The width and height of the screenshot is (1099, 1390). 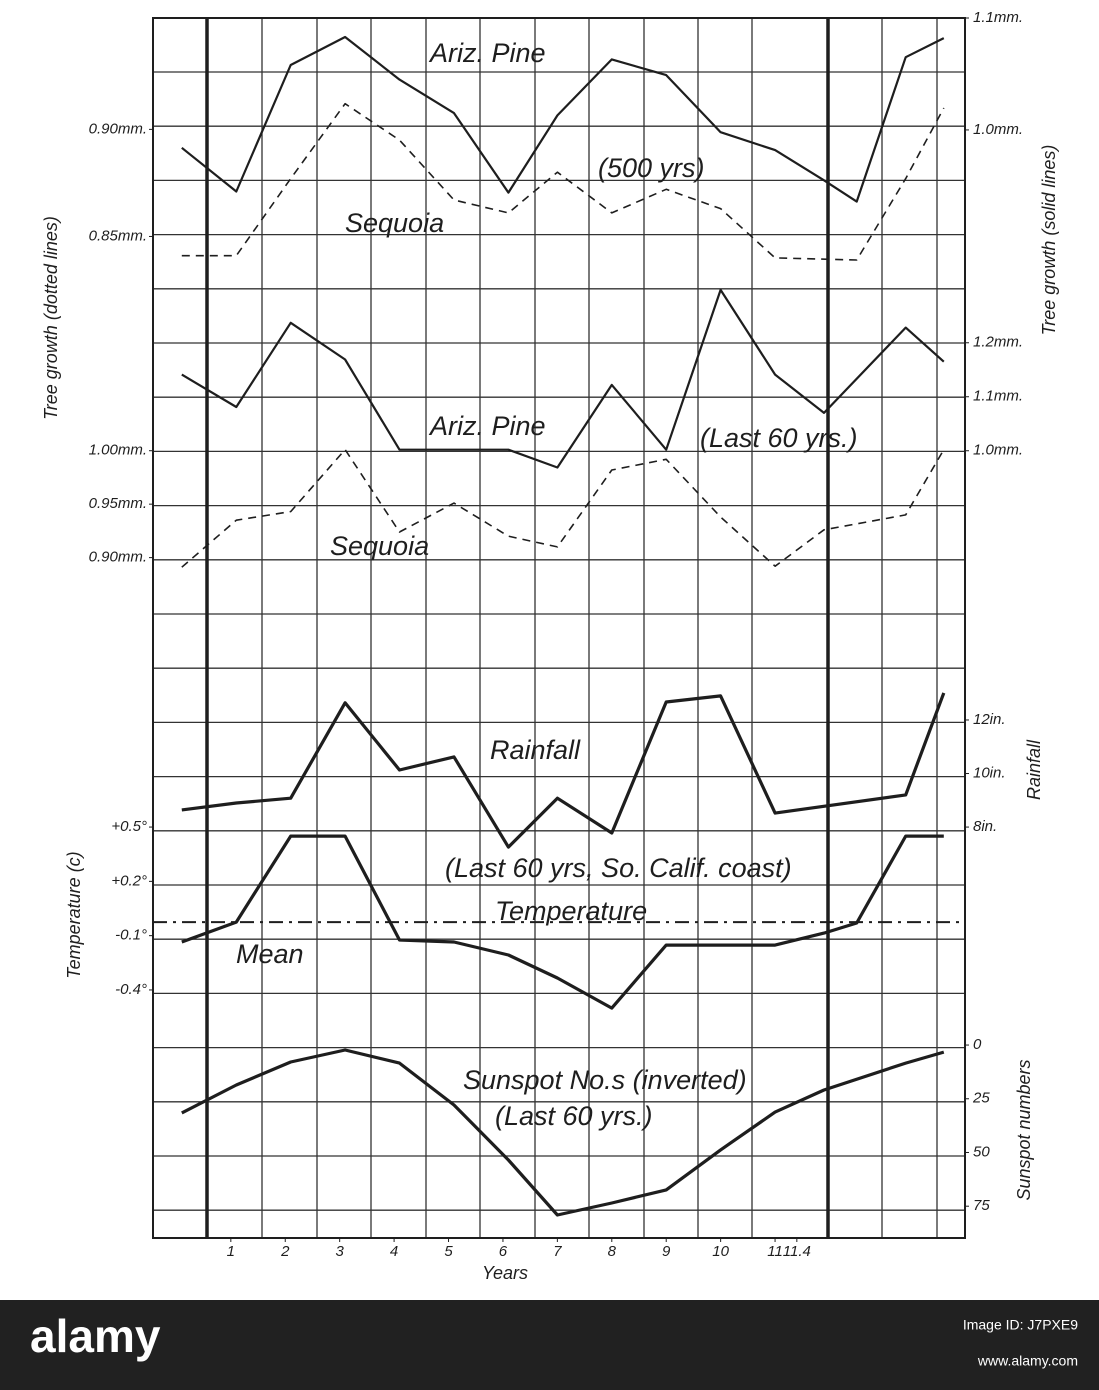 What do you see at coordinates (981, 1205) in the screenshot?
I see `y-tick-label: 75` at bounding box center [981, 1205].